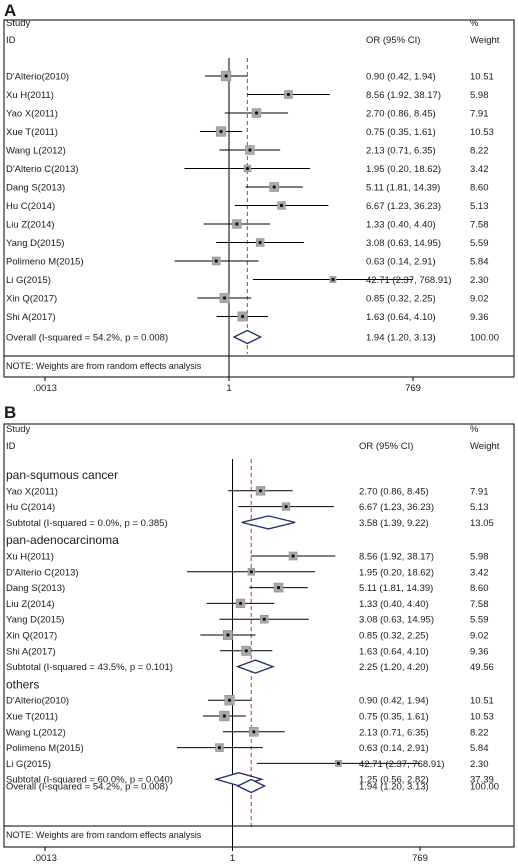  What do you see at coordinates (247, 95) in the screenshot?
I see `study-row: Xu H(2011) 8.56 (1.92, 38.17) 5.98` at bounding box center [247, 95].